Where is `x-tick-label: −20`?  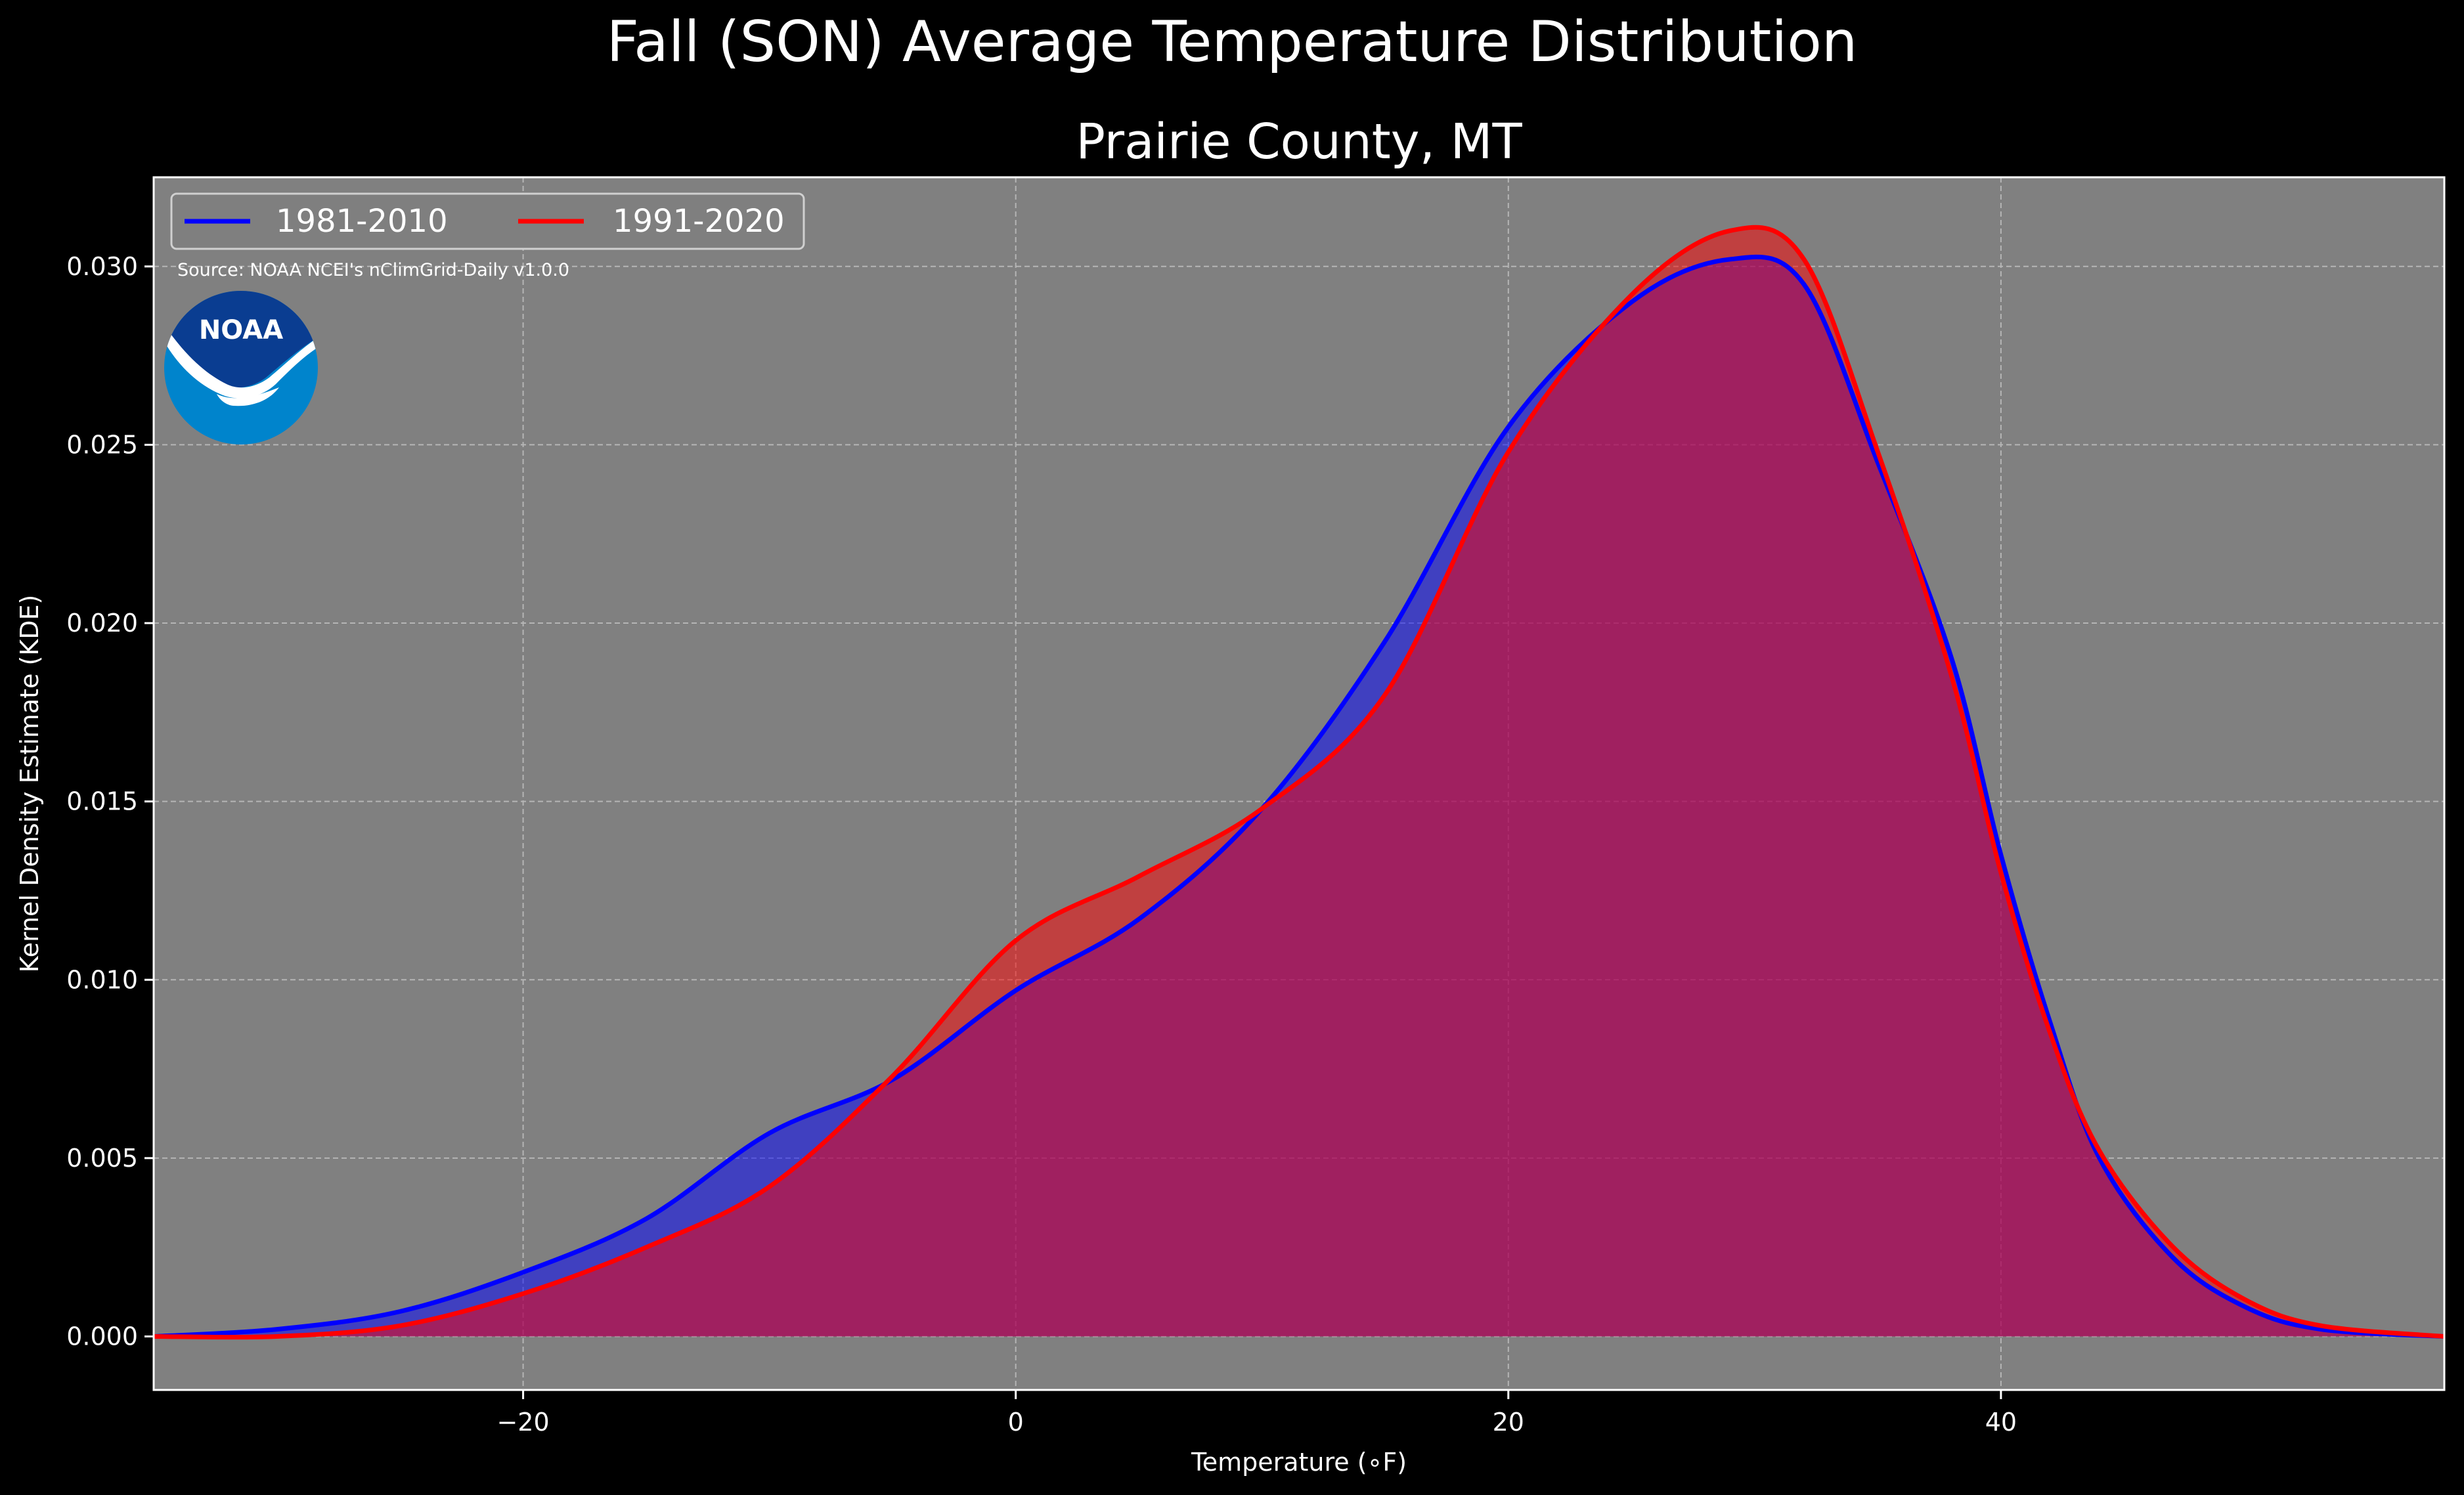
x-tick-label: −20 is located at coordinates (522, 1422).